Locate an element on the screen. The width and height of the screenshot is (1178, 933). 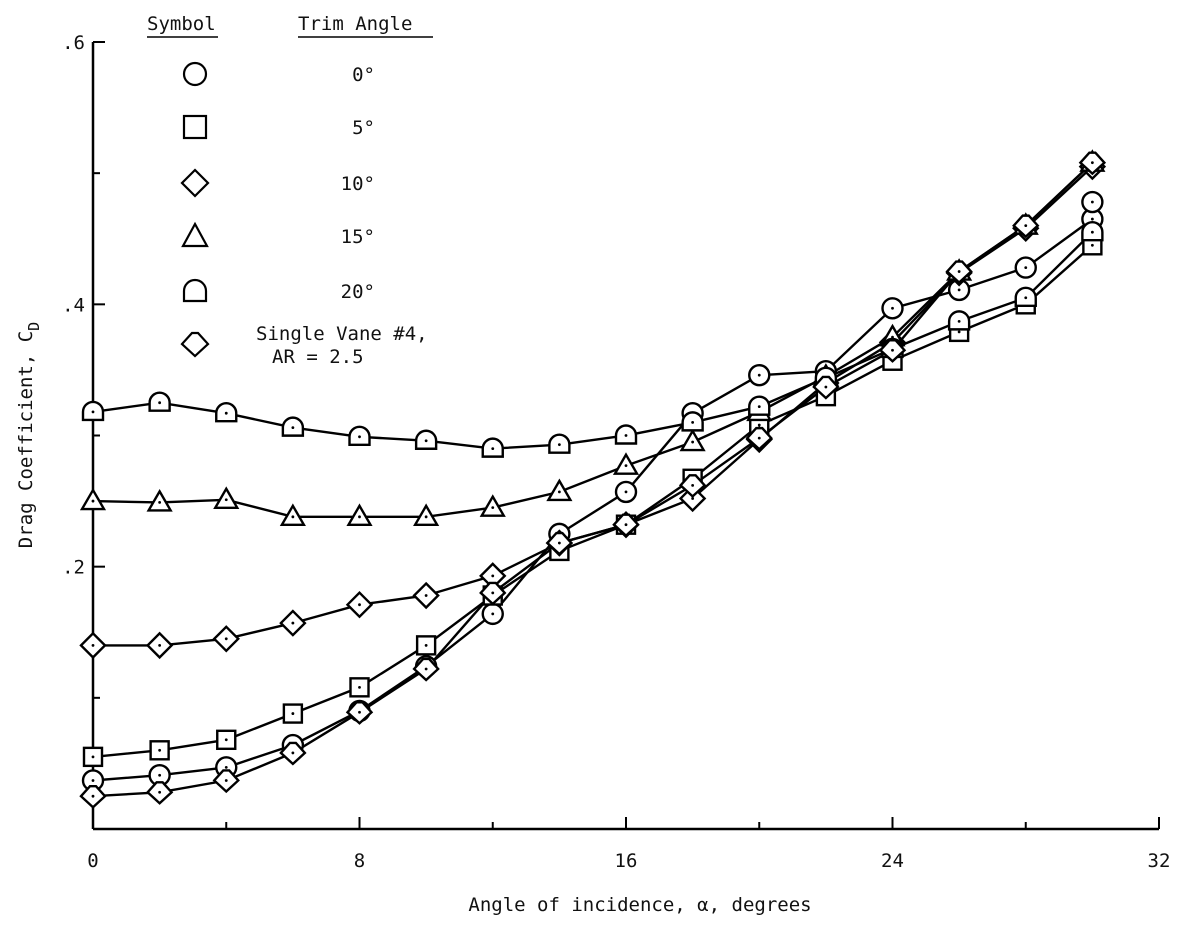
legend-entry: 10° is located at coordinates (277, 183).